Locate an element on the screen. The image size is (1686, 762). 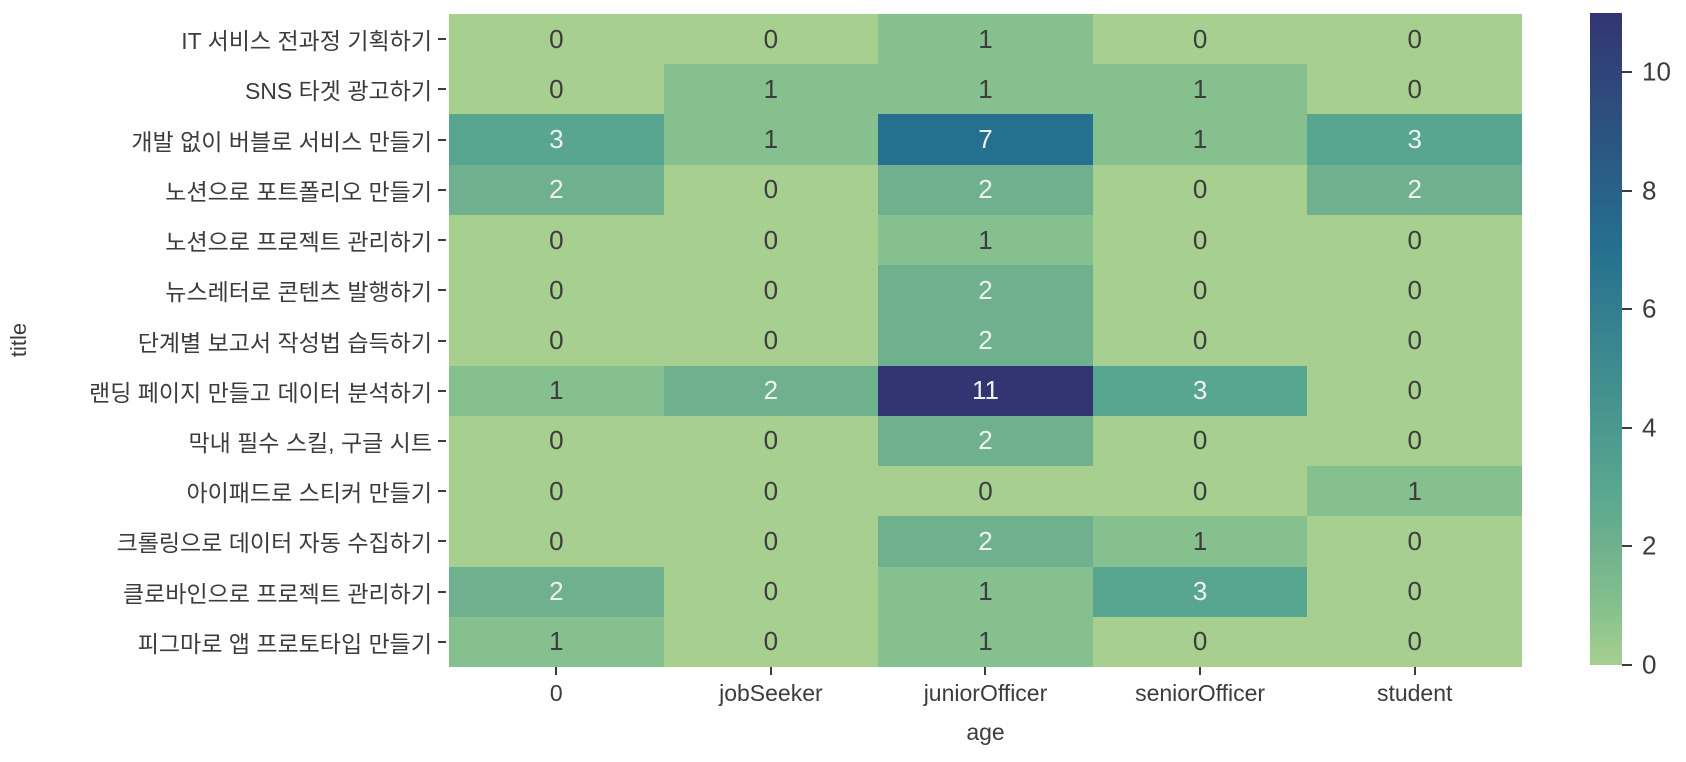
colorbar-tick-label: 8 is located at coordinates (1649, 190).